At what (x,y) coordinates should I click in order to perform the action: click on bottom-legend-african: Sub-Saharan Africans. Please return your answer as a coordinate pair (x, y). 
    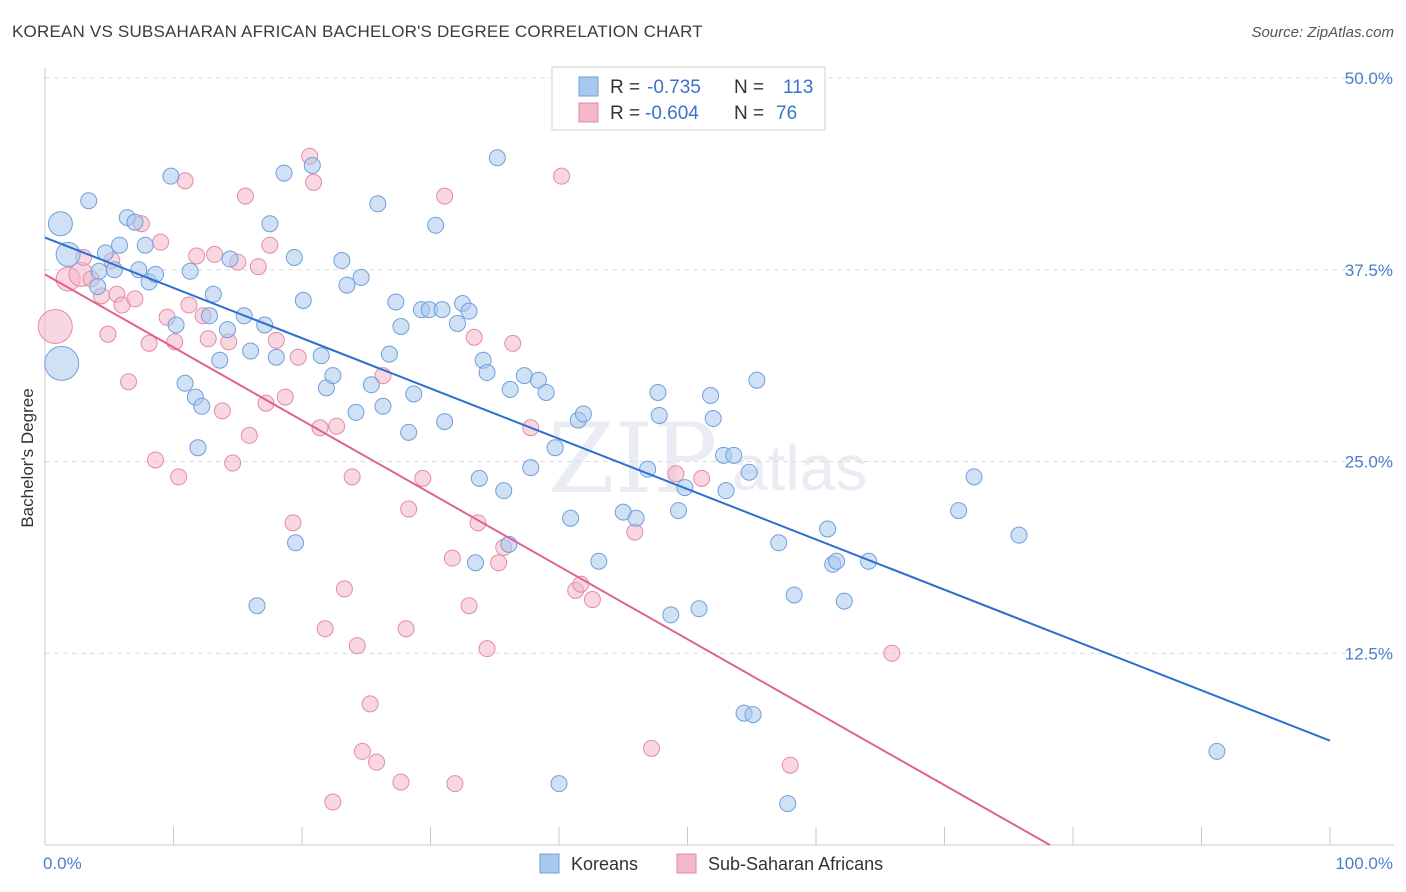
    Looking at the image, I should click on (795, 864).